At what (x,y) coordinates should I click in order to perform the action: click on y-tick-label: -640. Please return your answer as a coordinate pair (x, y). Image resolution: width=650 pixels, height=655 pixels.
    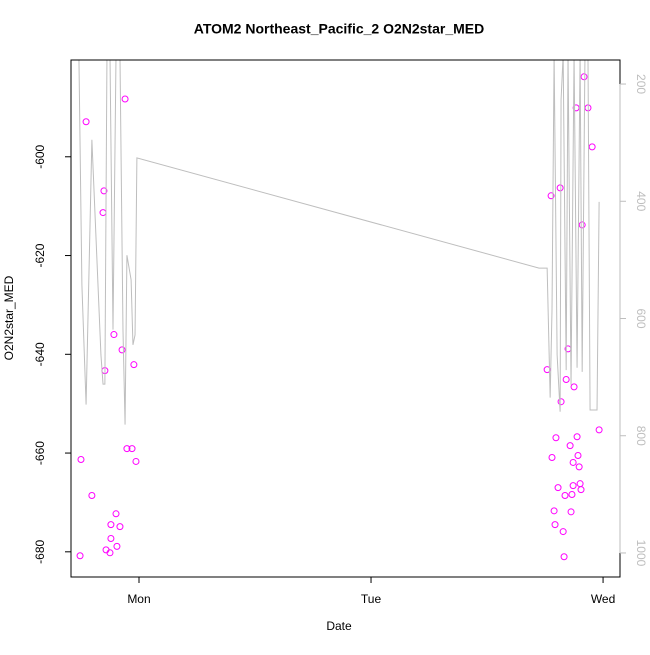
    Looking at the image, I should click on (40, 354).